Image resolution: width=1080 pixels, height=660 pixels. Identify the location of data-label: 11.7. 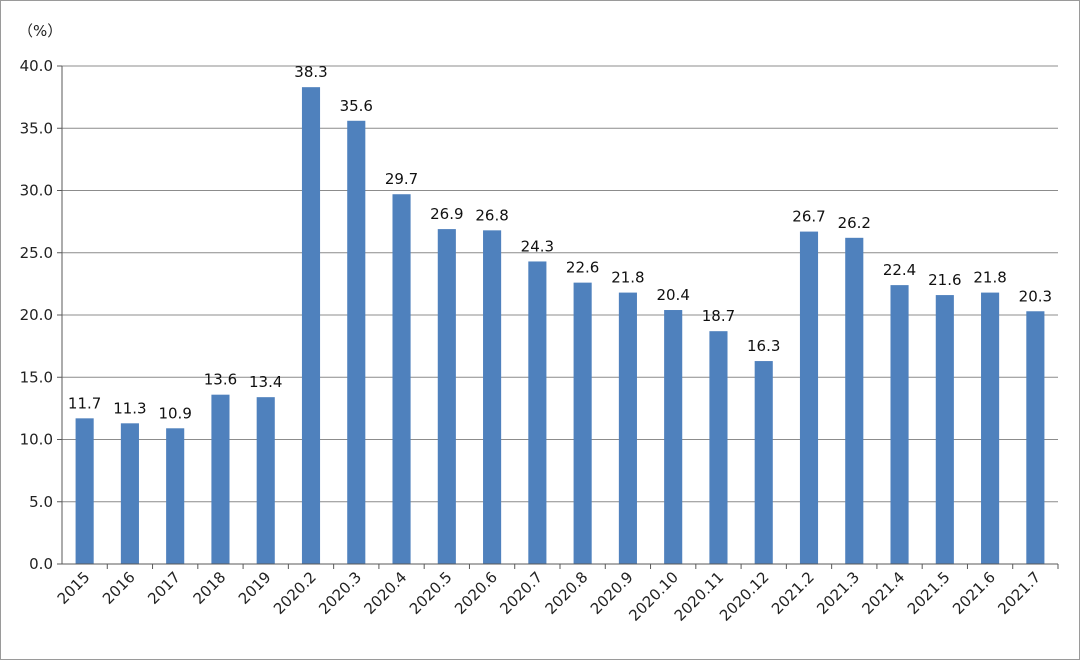
(84, 403).